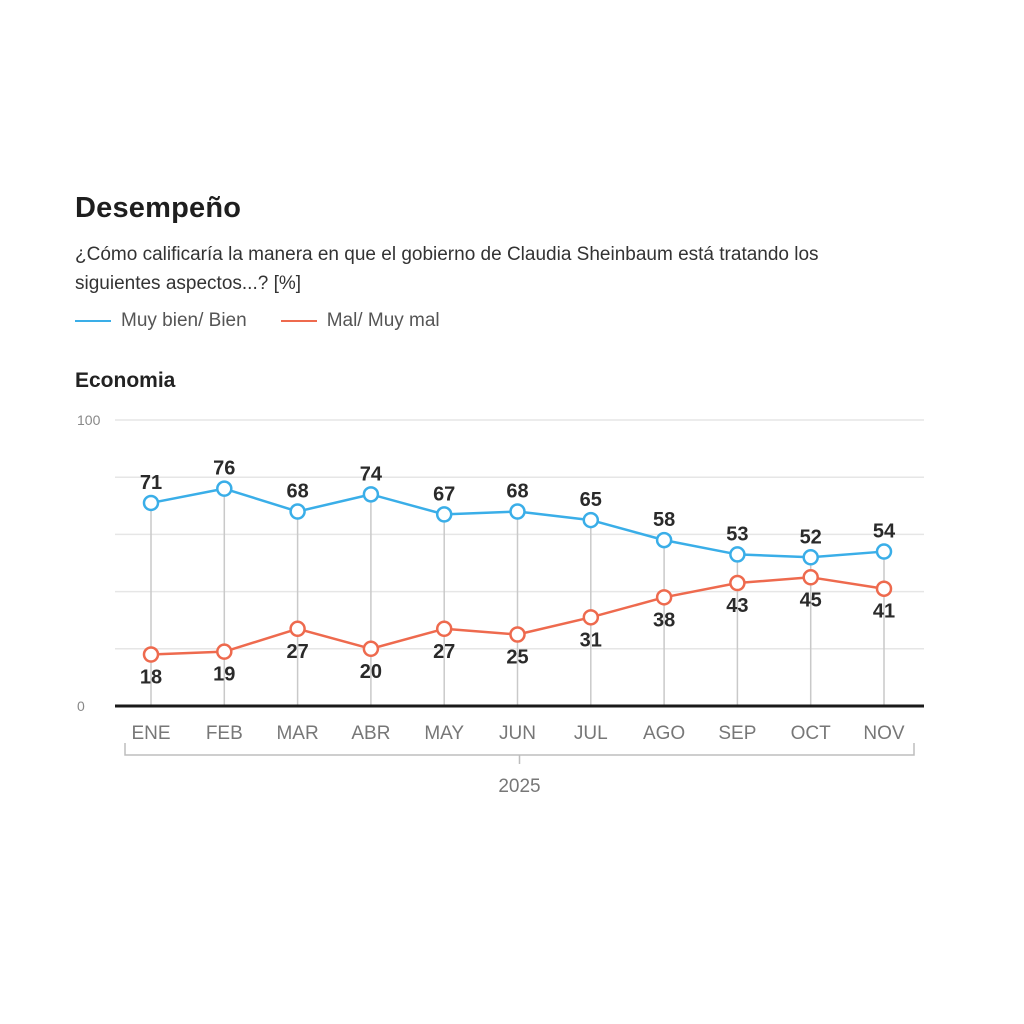 The image size is (1024, 1024). I want to click on data-label: 52, so click(811, 537).